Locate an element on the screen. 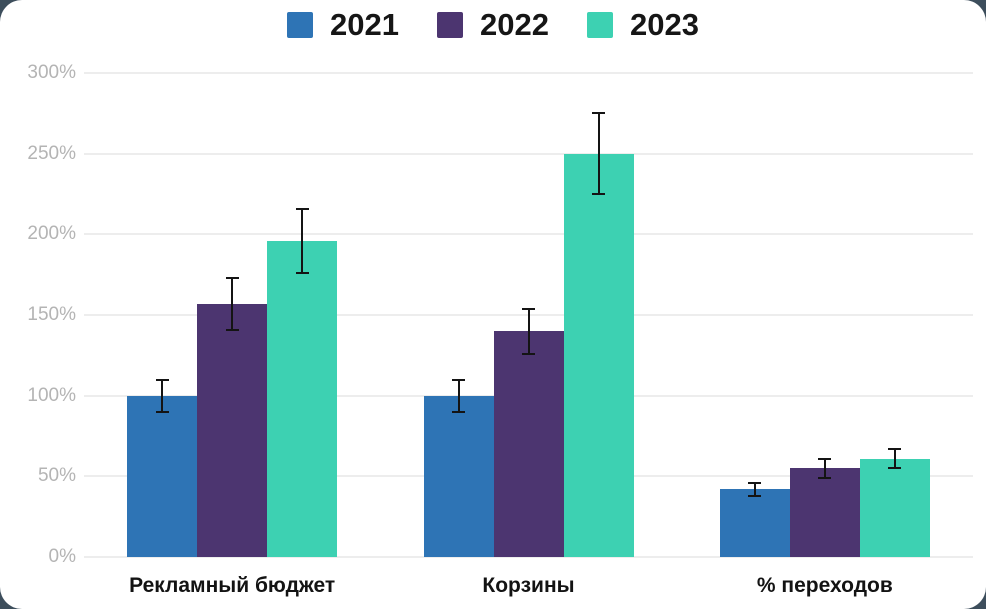  y-axis-tick-label: 300% is located at coordinates (51, 72).